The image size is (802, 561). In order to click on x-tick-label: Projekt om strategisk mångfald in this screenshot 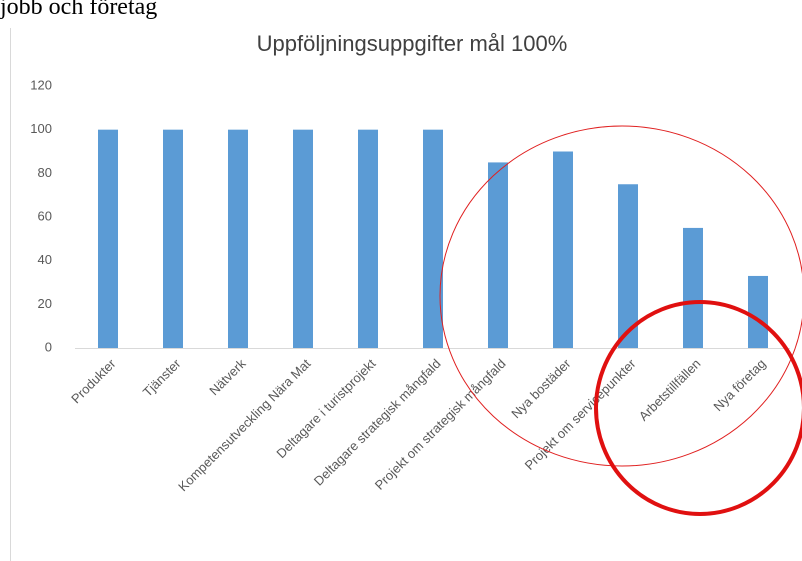, I will do `click(440, 424)`.